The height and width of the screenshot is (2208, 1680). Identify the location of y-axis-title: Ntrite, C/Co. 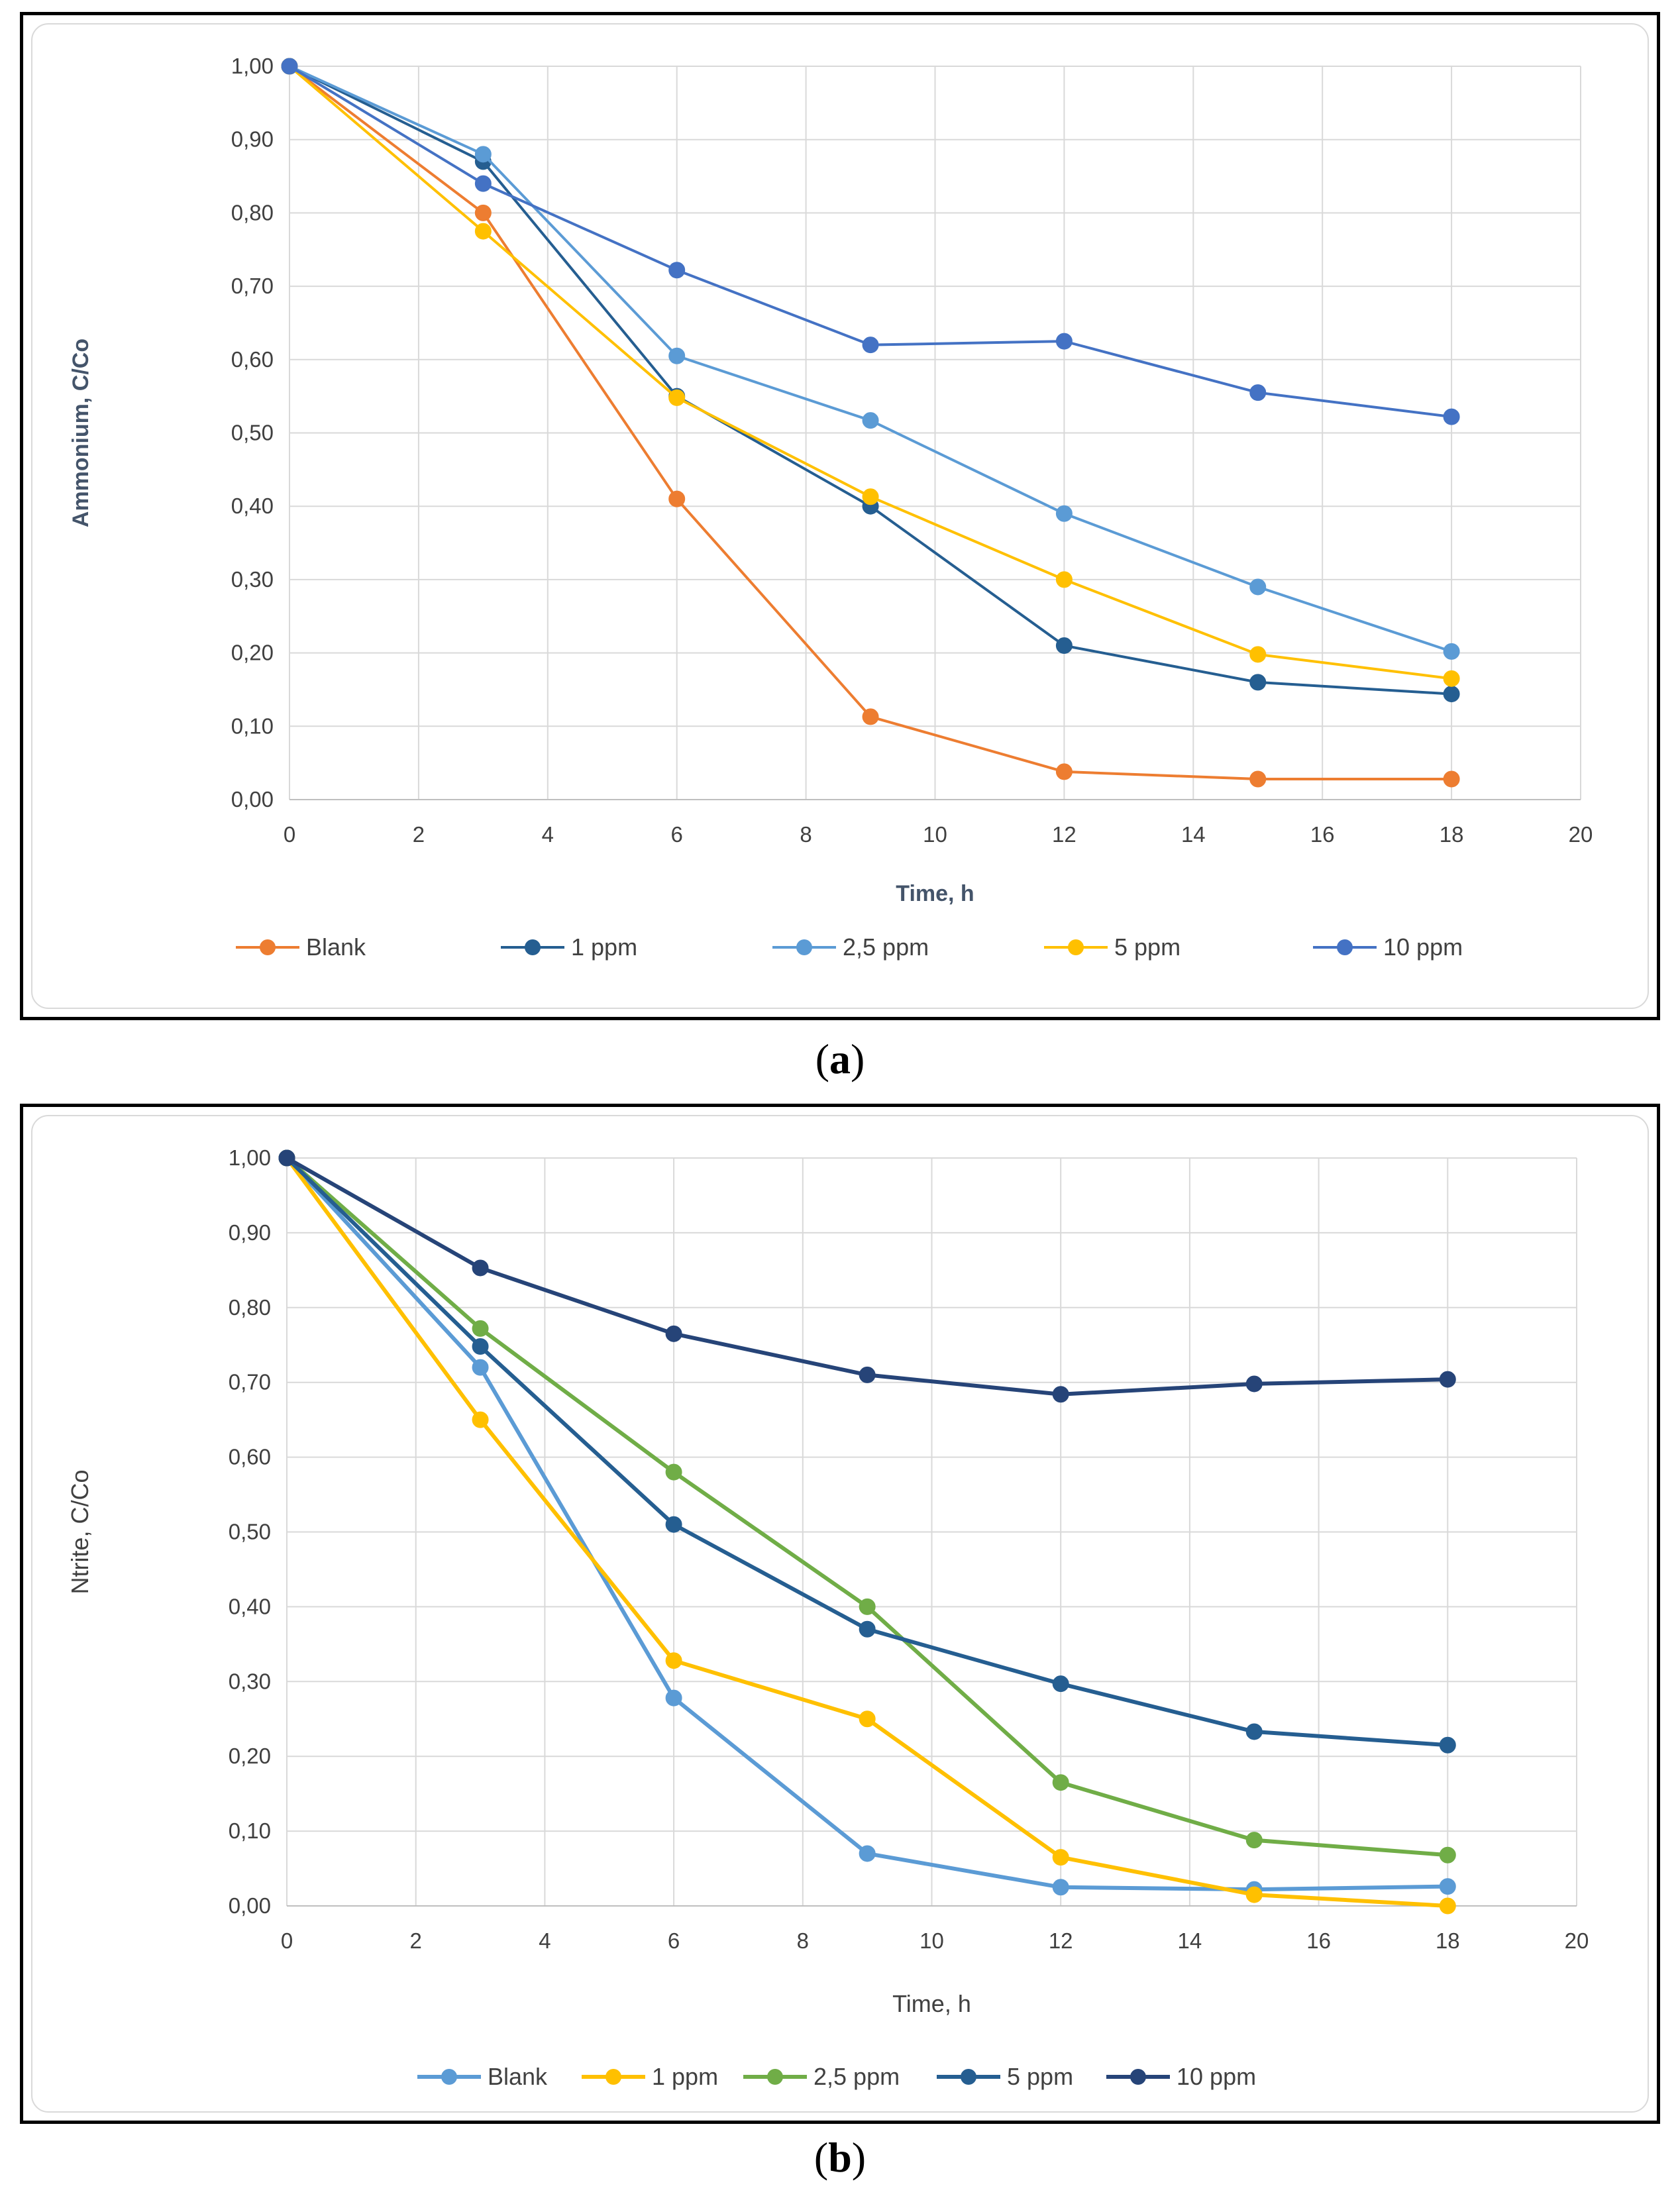
(79, 1531).